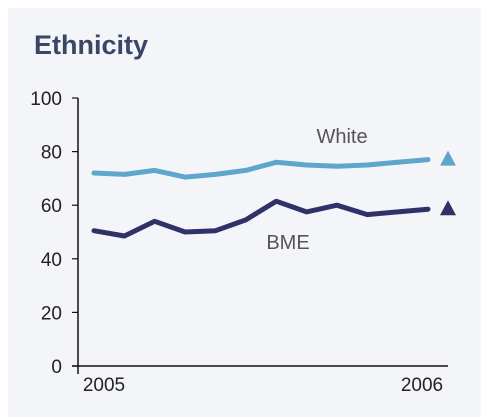 The height and width of the screenshot is (417, 481). I want to click on y-tick-label: 60, so click(51, 206).